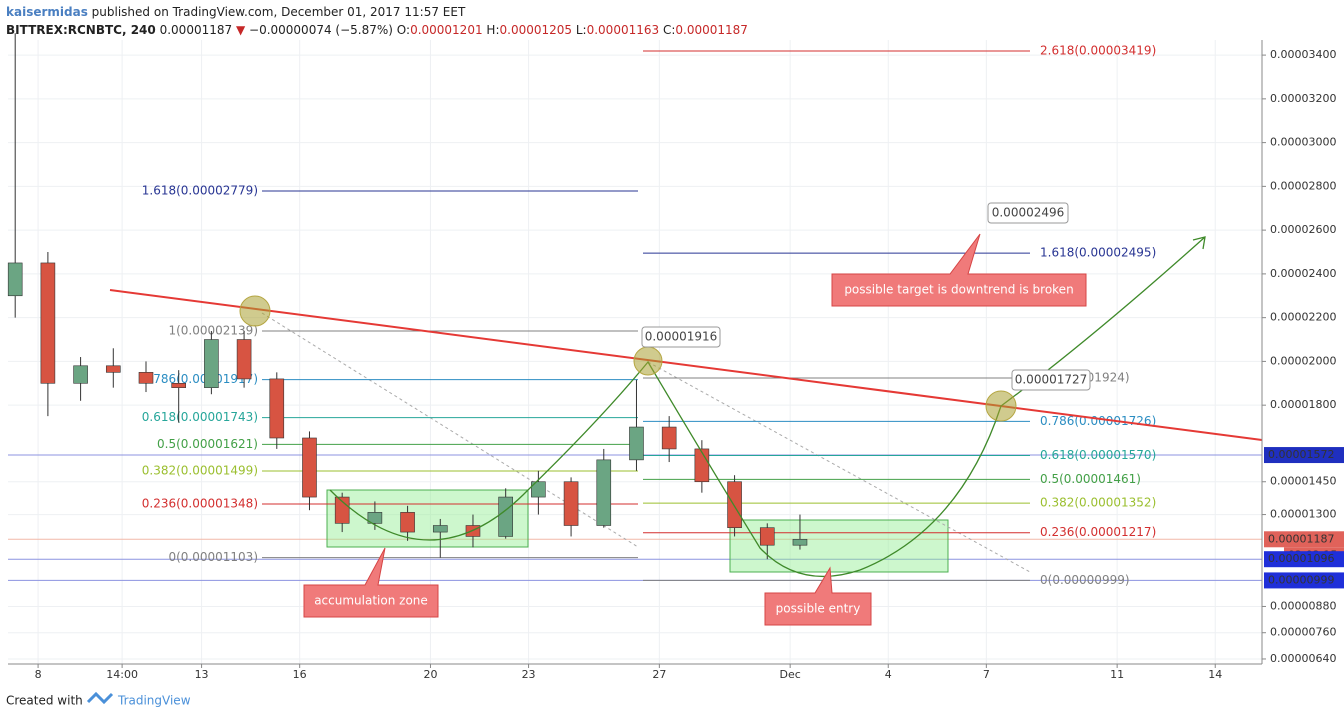 Image resolution: width=1344 pixels, height=719 pixels. Describe the element at coordinates (1301, 579) in the screenshot. I see `price-badge-label: 0.00000999` at that location.